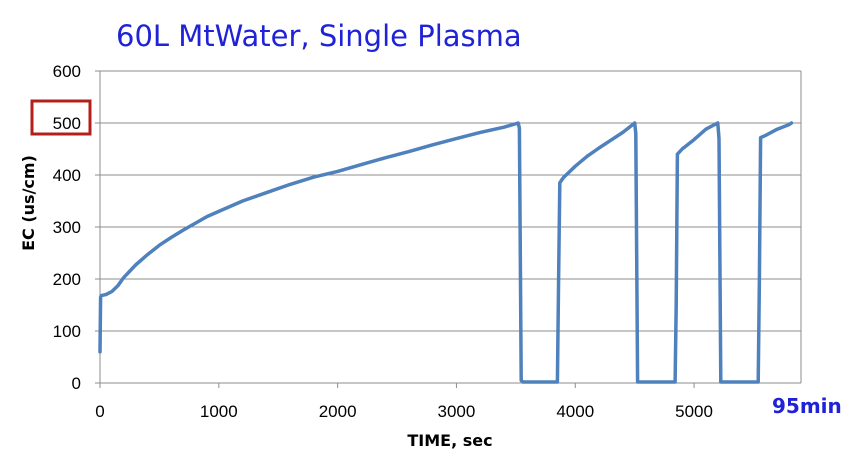  What do you see at coordinates (99, 411) in the screenshot?
I see `x-tick-label-0: 0` at bounding box center [99, 411].